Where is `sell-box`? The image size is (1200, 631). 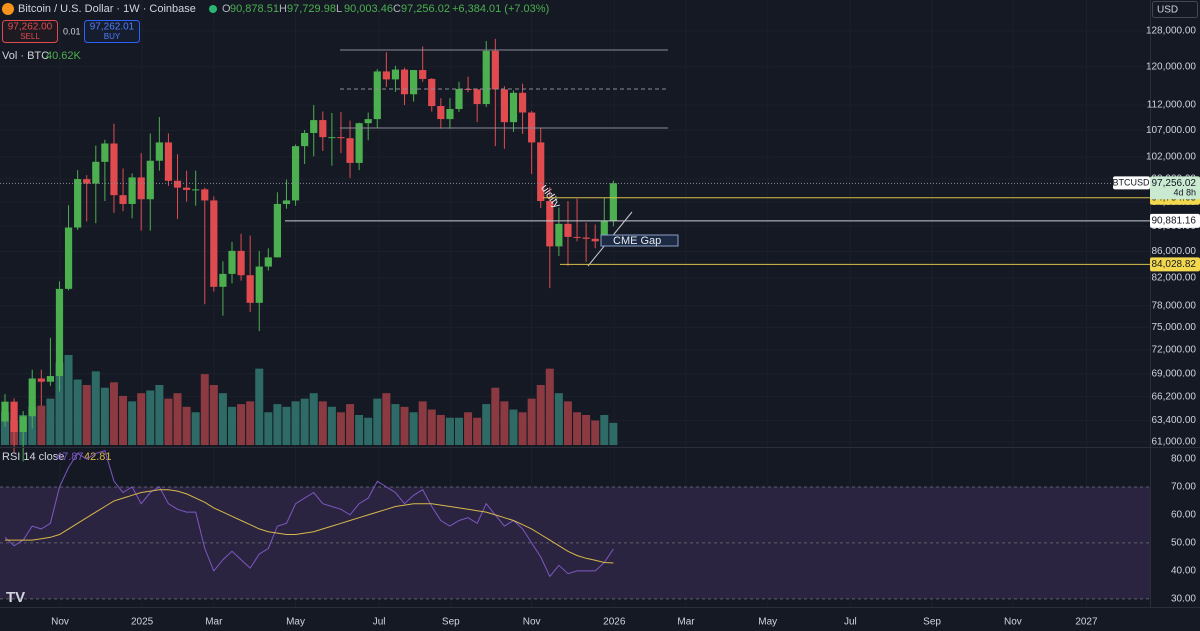 sell-box is located at coordinates (30, 31).